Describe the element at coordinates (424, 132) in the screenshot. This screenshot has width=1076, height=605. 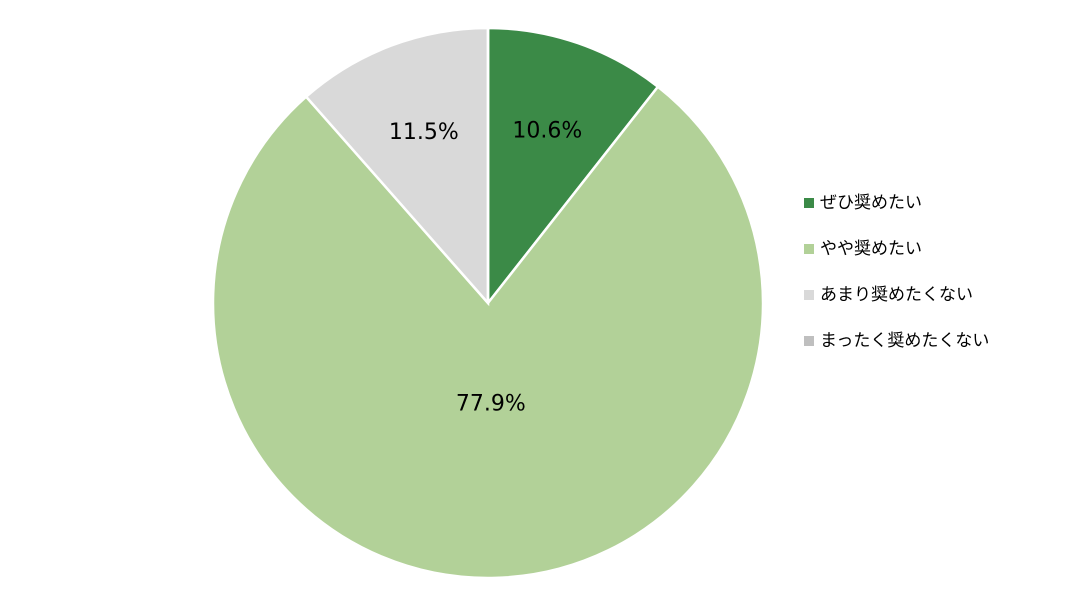
I see `value-label: 11.5%` at that location.